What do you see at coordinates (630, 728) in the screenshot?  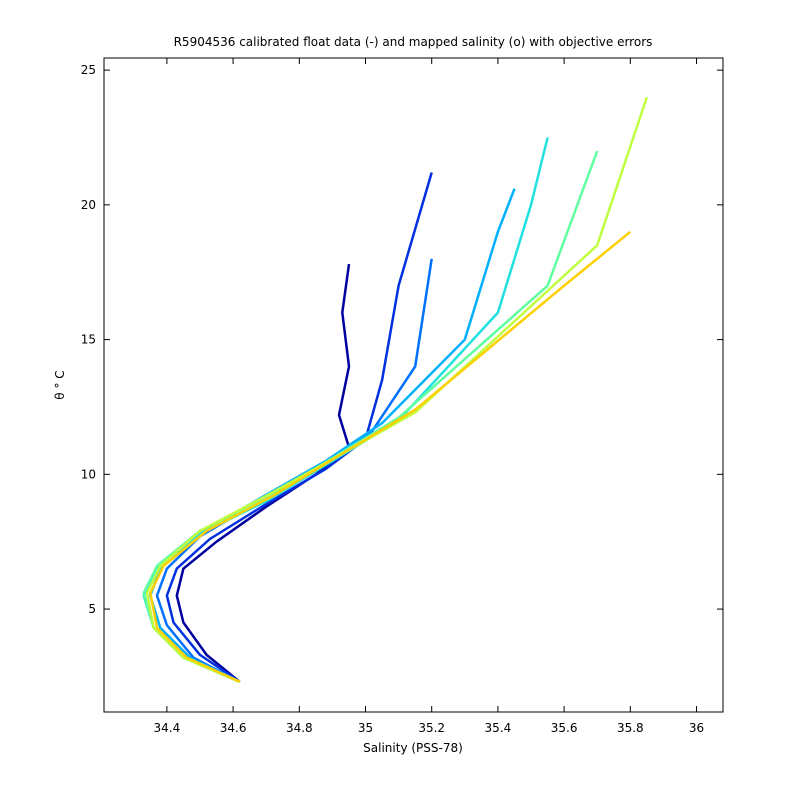 I see `x-tick-label: 35.8` at bounding box center [630, 728].